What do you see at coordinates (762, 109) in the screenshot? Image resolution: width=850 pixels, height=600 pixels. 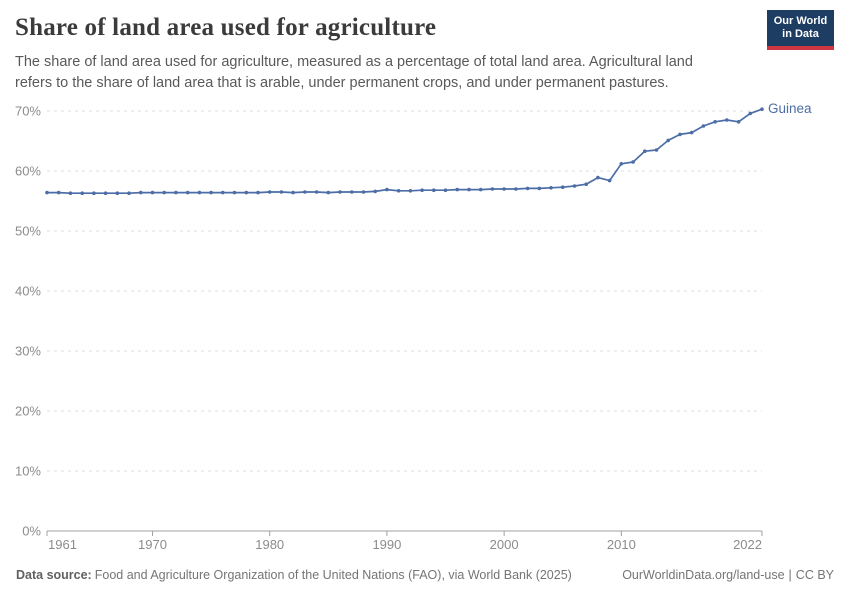 I see `data-point-2022` at bounding box center [762, 109].